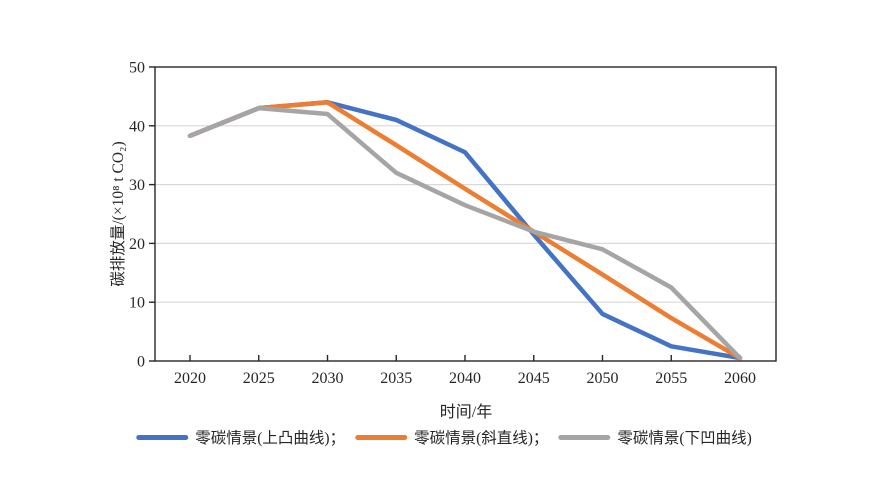  I want to click on x-tick-label: 2030, so click(328, 378).